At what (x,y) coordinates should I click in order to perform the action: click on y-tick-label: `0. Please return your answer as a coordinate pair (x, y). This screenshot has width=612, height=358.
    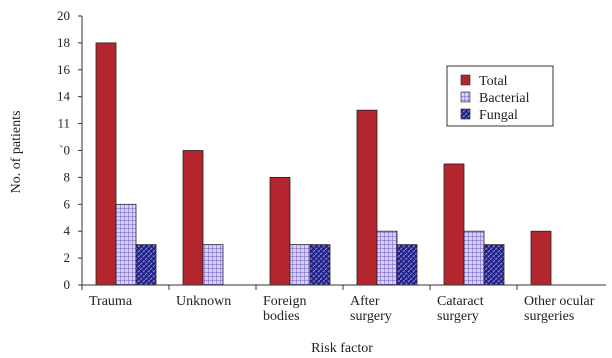
    Looking at the image, I should click on (64, 150).